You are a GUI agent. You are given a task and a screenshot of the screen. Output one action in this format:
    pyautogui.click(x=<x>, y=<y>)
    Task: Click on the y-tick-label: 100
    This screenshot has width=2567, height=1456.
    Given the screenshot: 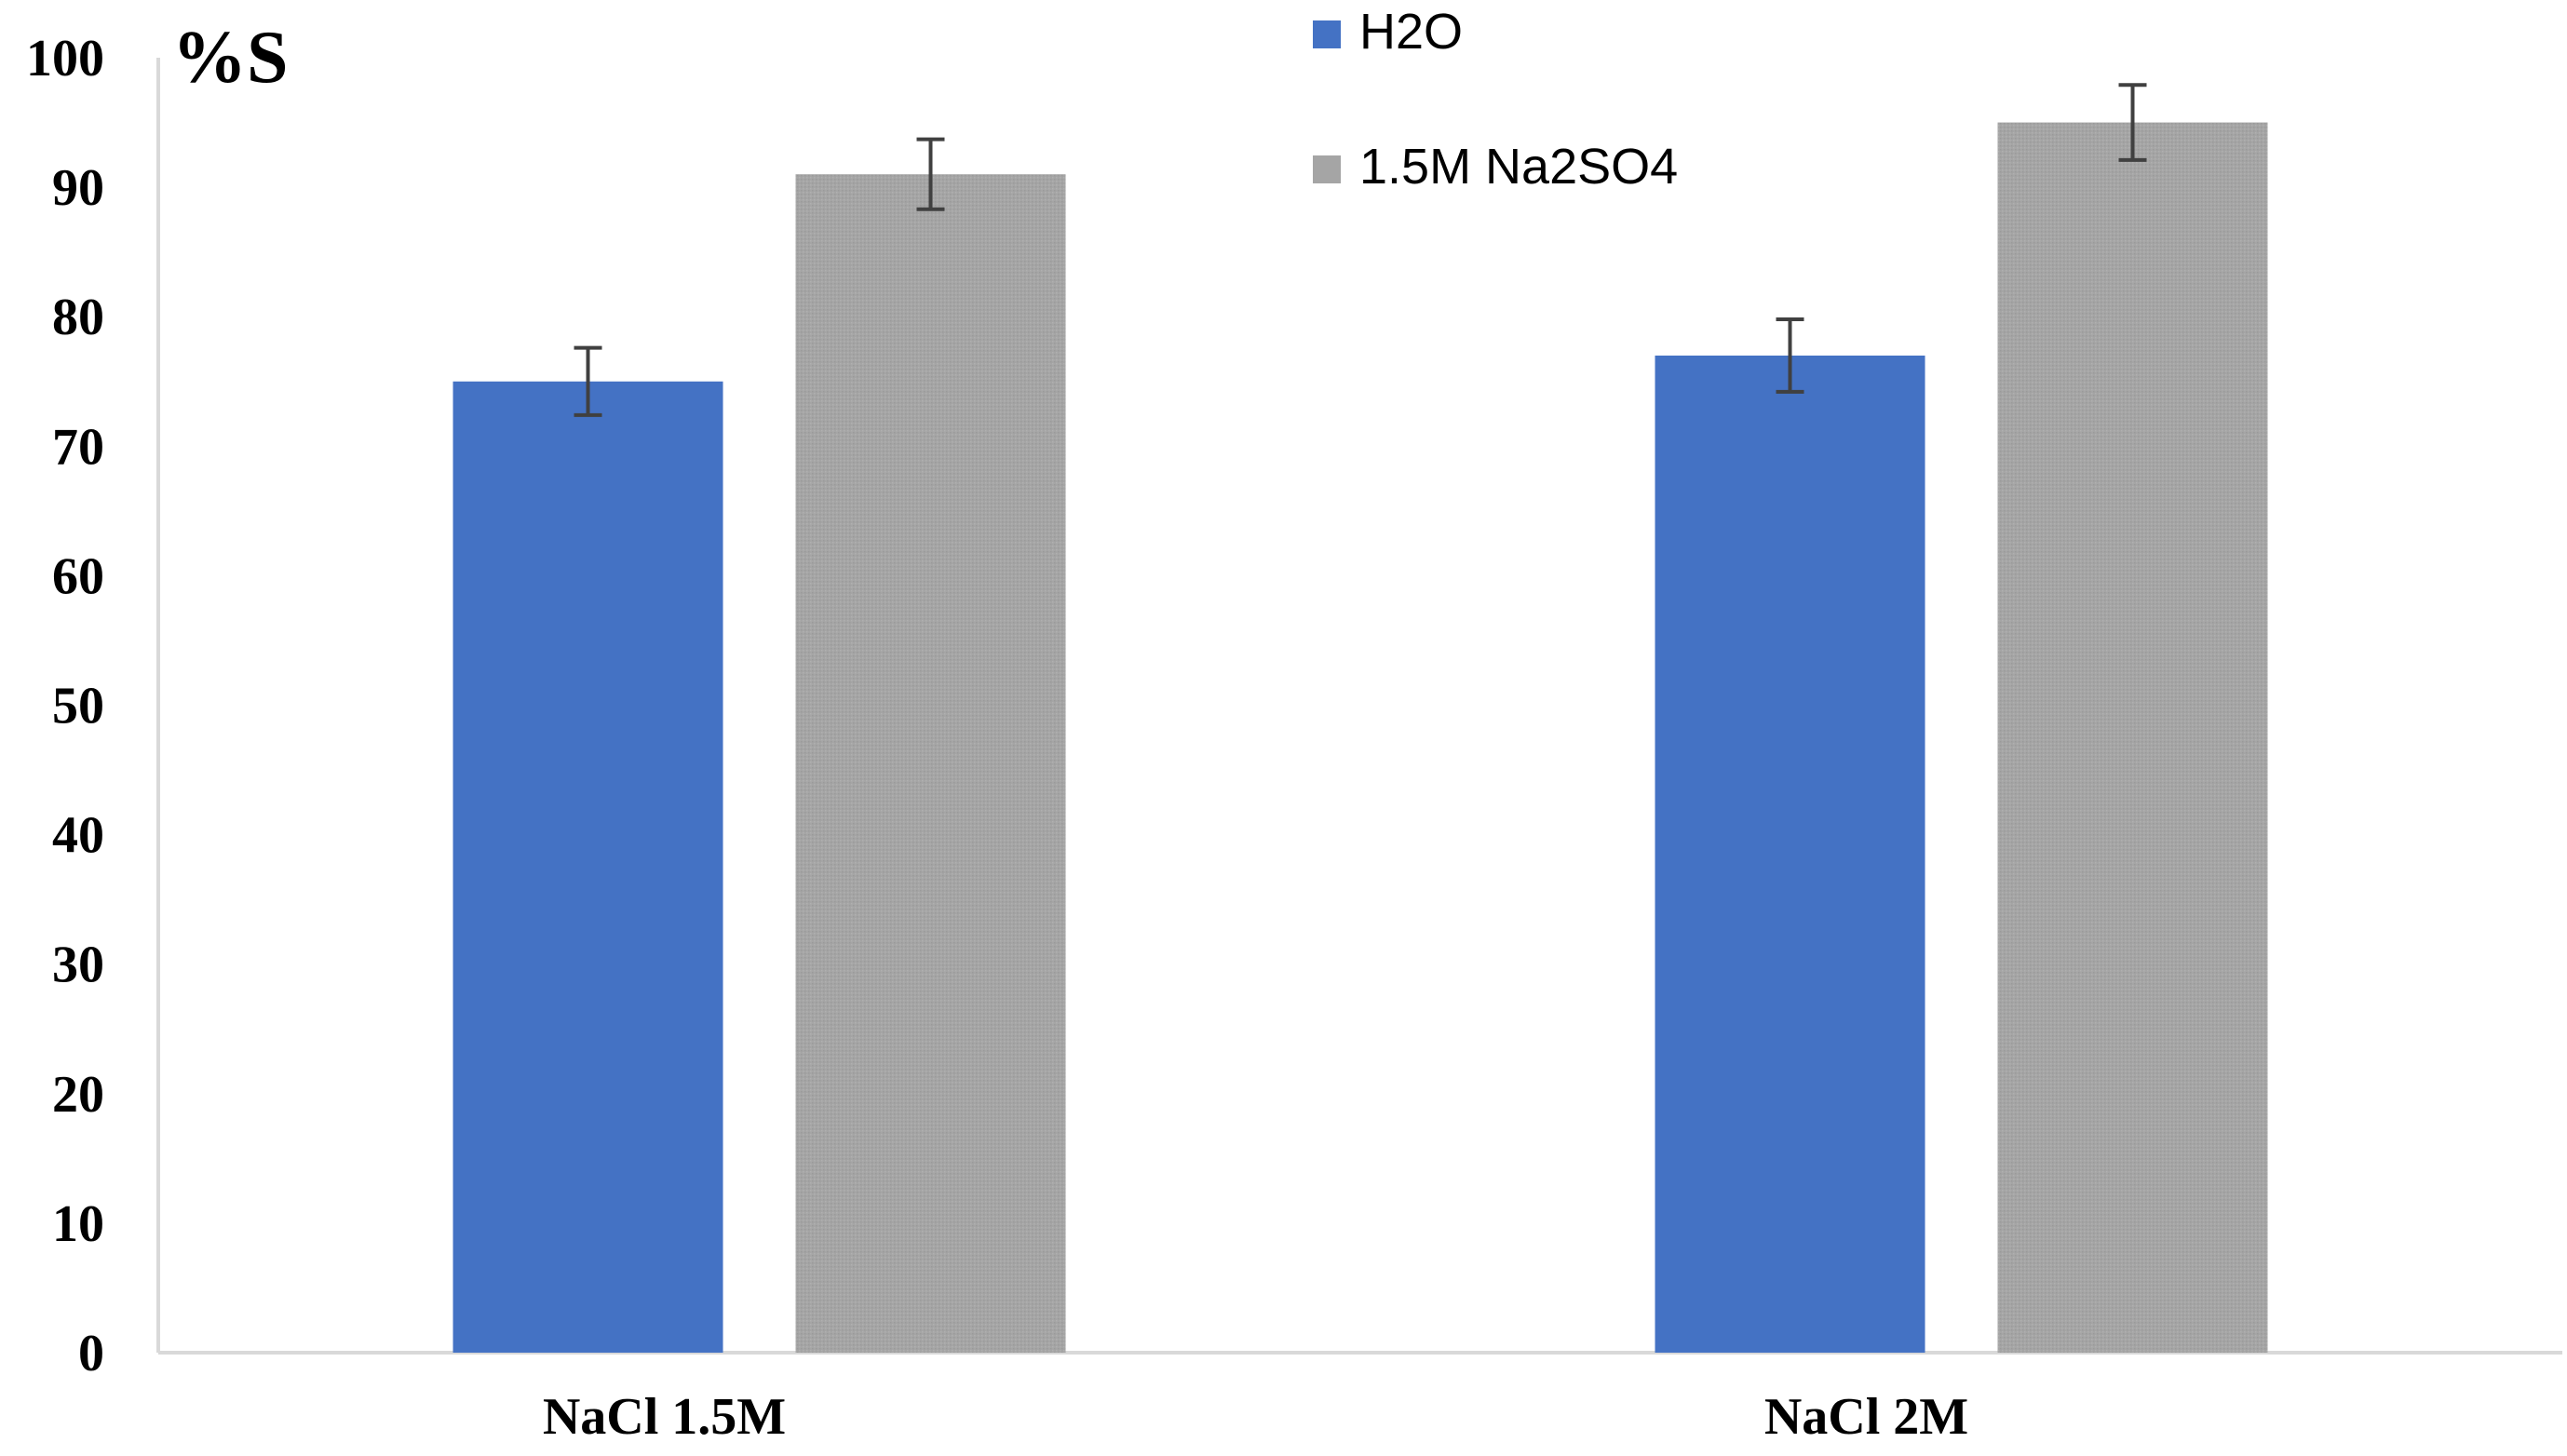 What is the action you would take?
    pyautogui.click(x=65, y=59)
    